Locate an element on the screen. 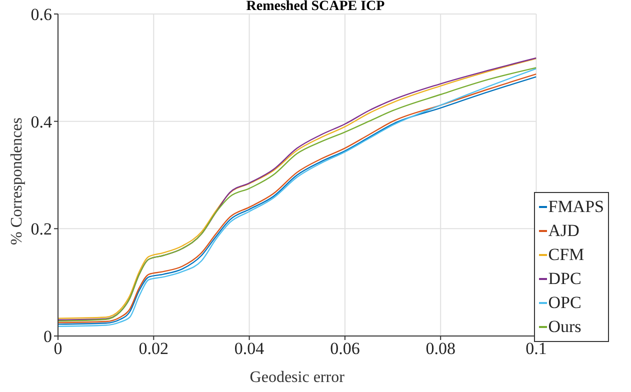 The image size is (631, 392). x-tick-label: 0.04 is located at coordinates (249, 348).